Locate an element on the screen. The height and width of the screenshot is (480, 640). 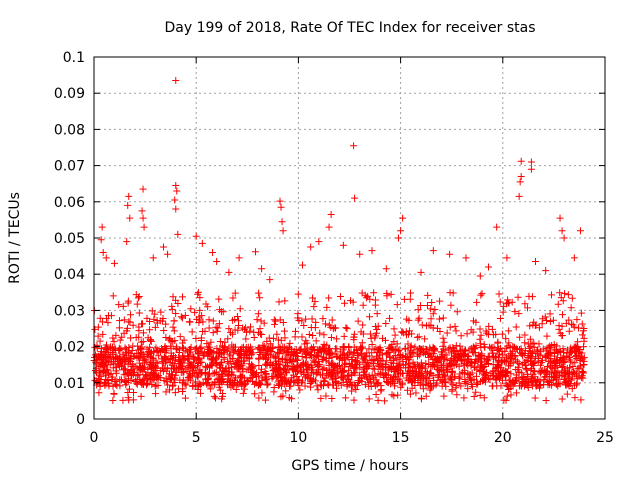
y-tick-label: 0.05 is located at coordinates (69, 239).